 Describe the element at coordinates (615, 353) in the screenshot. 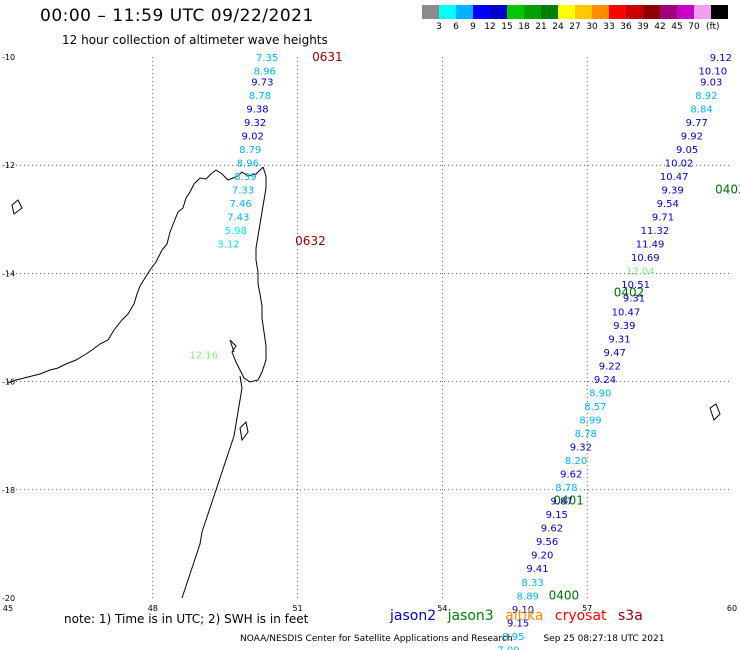

I see `wave-height-value: 9.47` at that location.